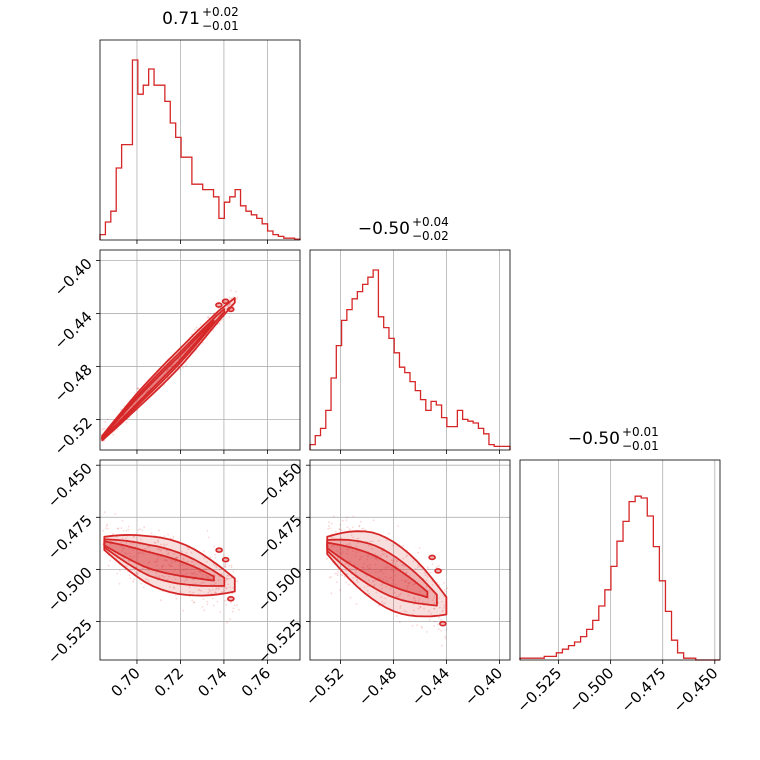 The height and width of the screenshot is (760, 760). Describe the element at coordinates (403, 229) in the screenshot. I see `panel-title-1: −0.50 +0.04−0.02` at that location.